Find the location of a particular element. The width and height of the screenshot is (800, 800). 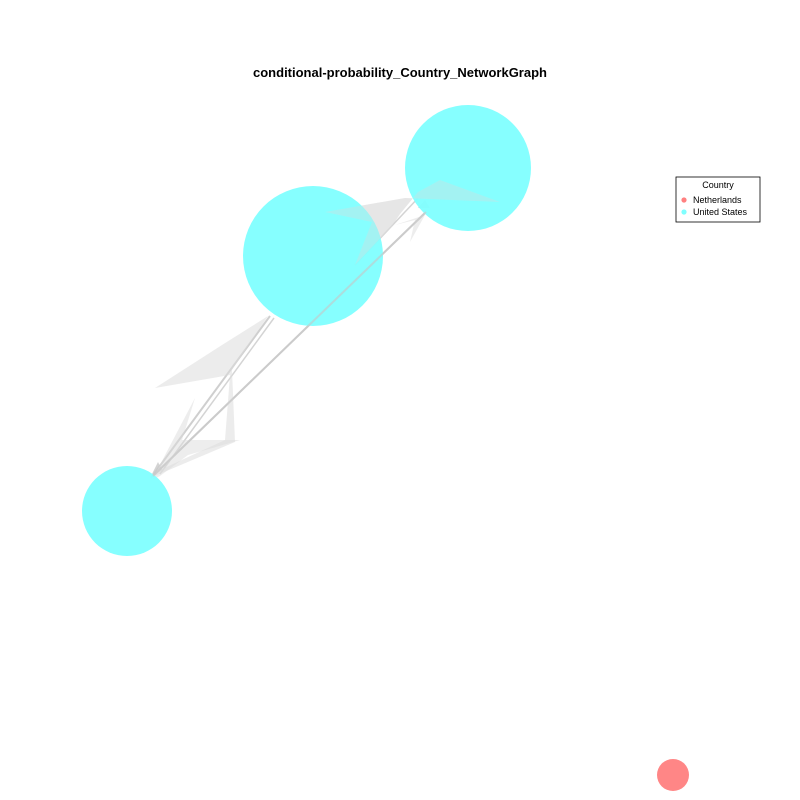

legend-marker-netherlands is located at coordinates (684, 200).